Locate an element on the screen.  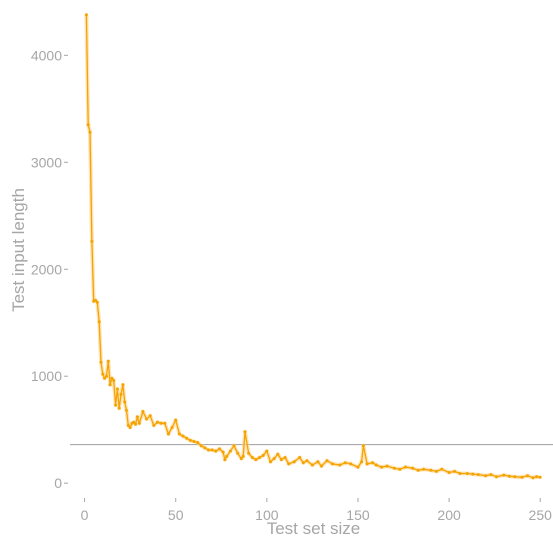
x-axis-label: Test set size is located at coordinates (314, 528).